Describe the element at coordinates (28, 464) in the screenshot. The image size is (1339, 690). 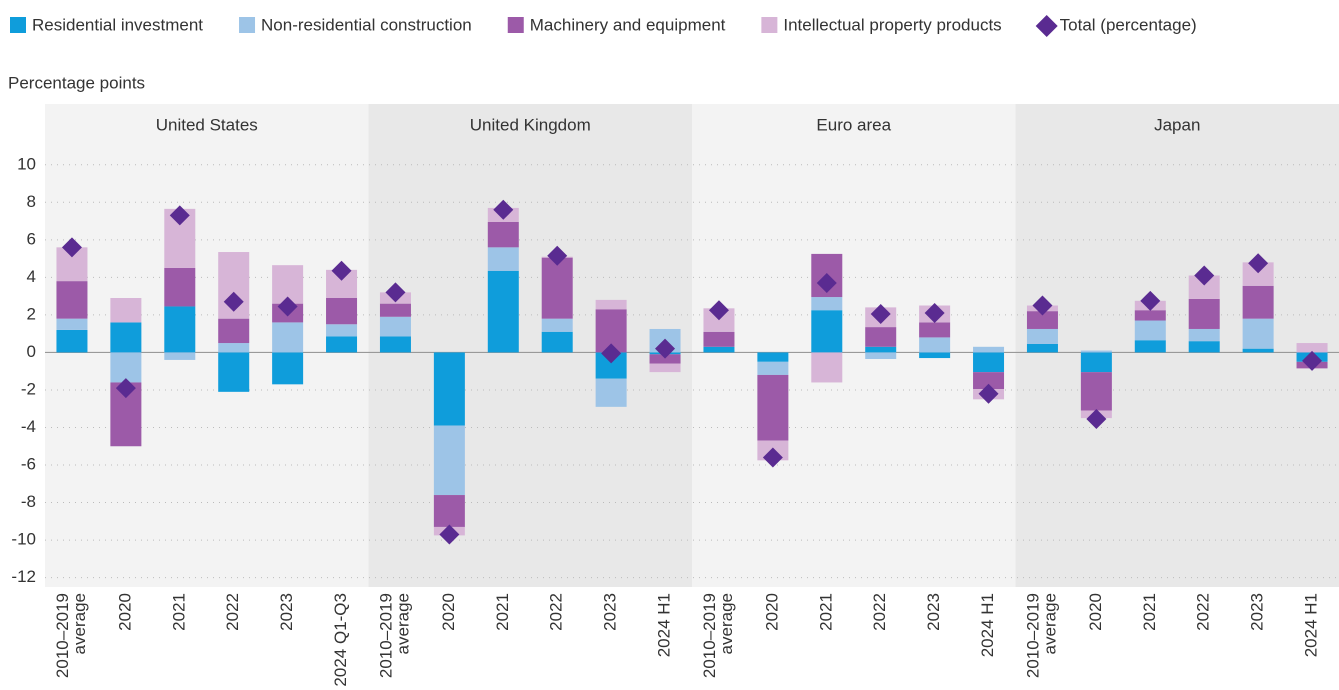
I see `y-tick-label: -6` at that location.